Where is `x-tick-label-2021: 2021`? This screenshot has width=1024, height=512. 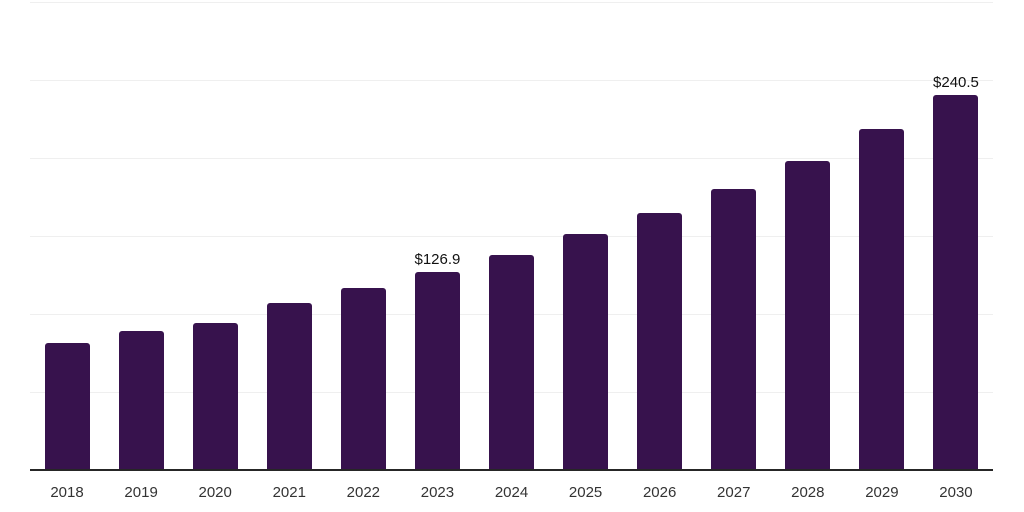
x-tick-label-2021: 2021 is located at coordinates (289, 492).